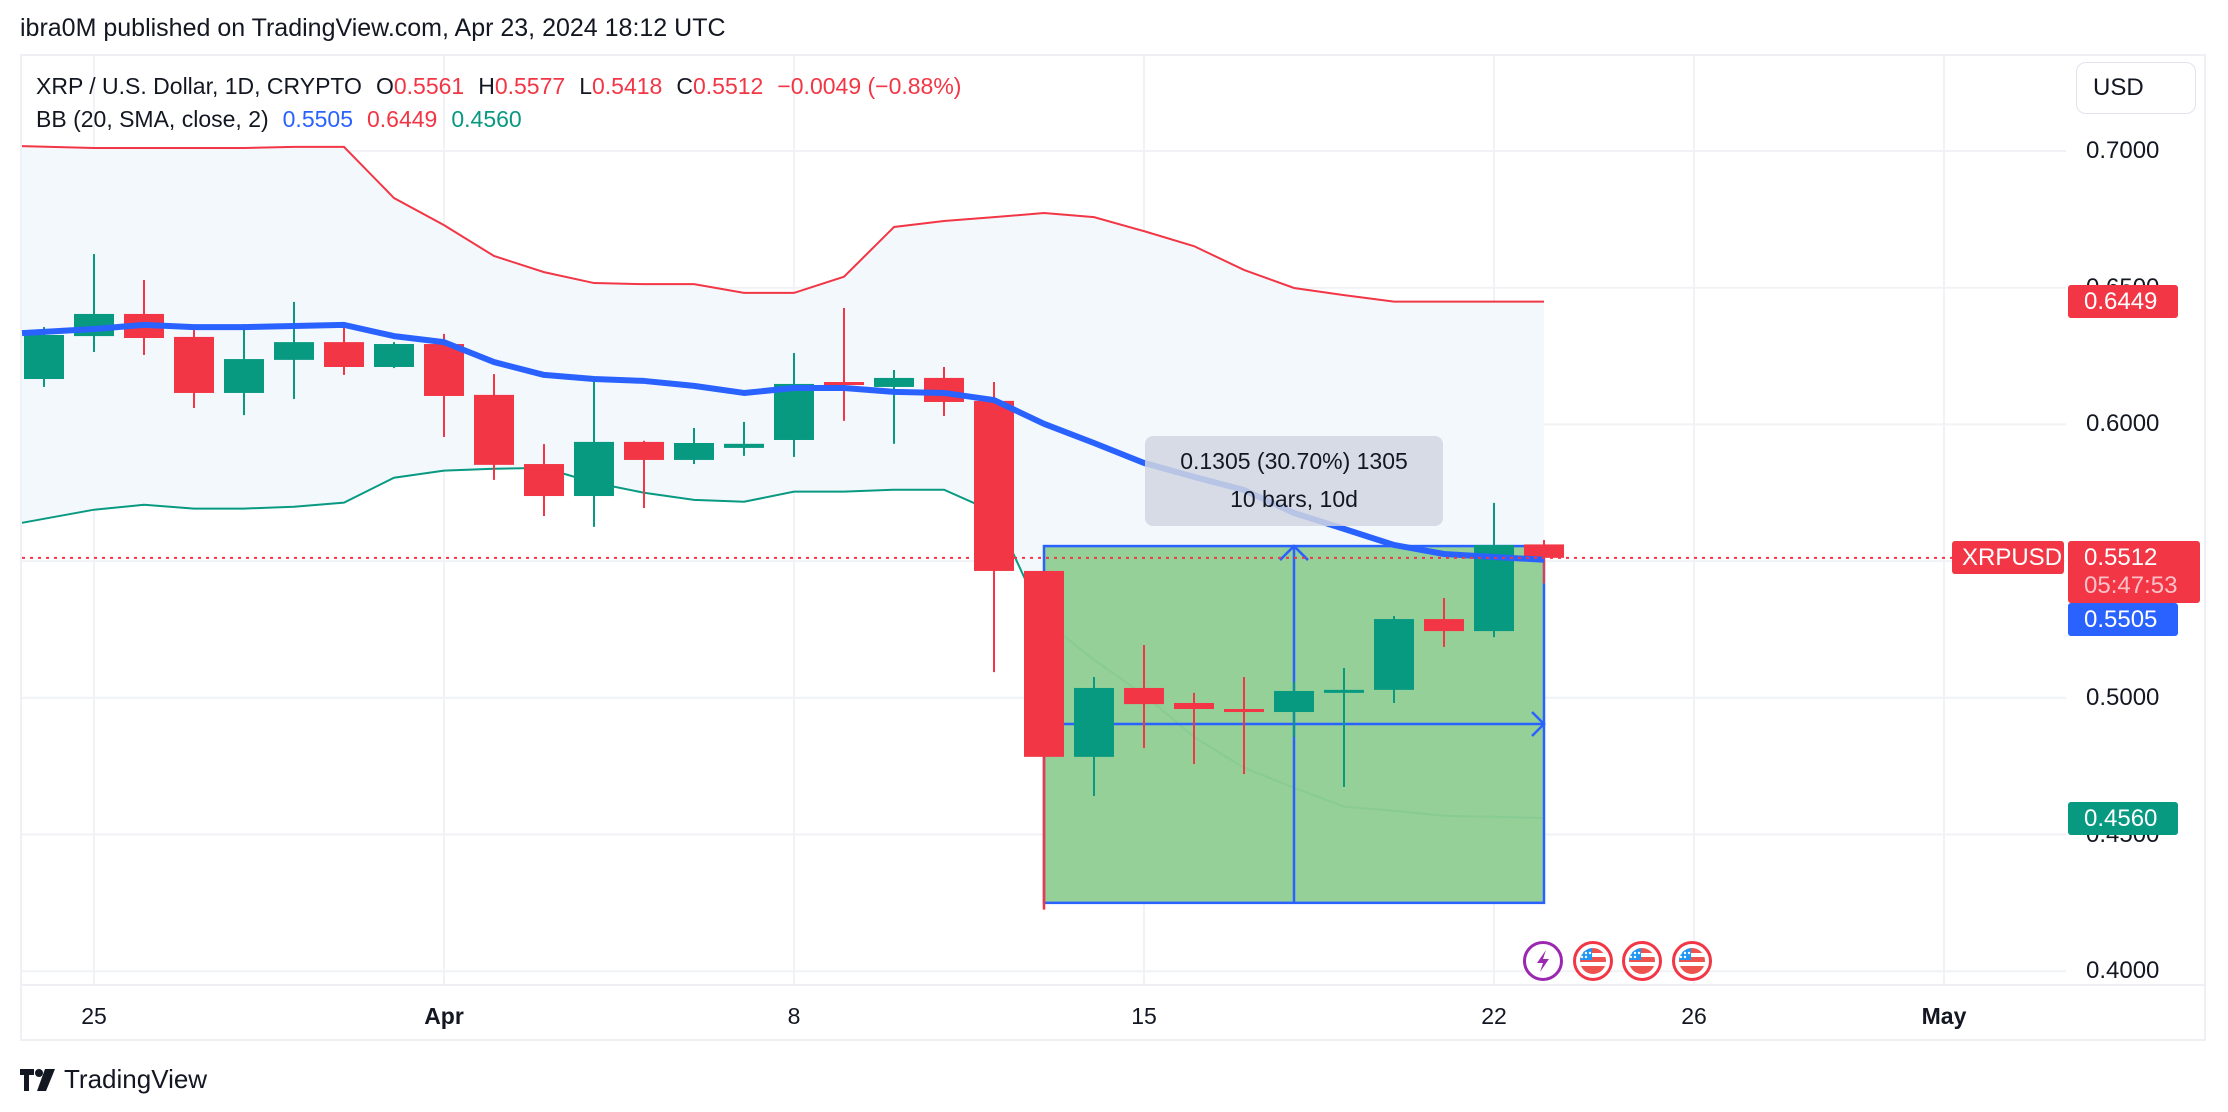 This screenshot has width=2228, height=1112. I want to click on change-value: −0.0049 (−0.88%), so click(869, 86).